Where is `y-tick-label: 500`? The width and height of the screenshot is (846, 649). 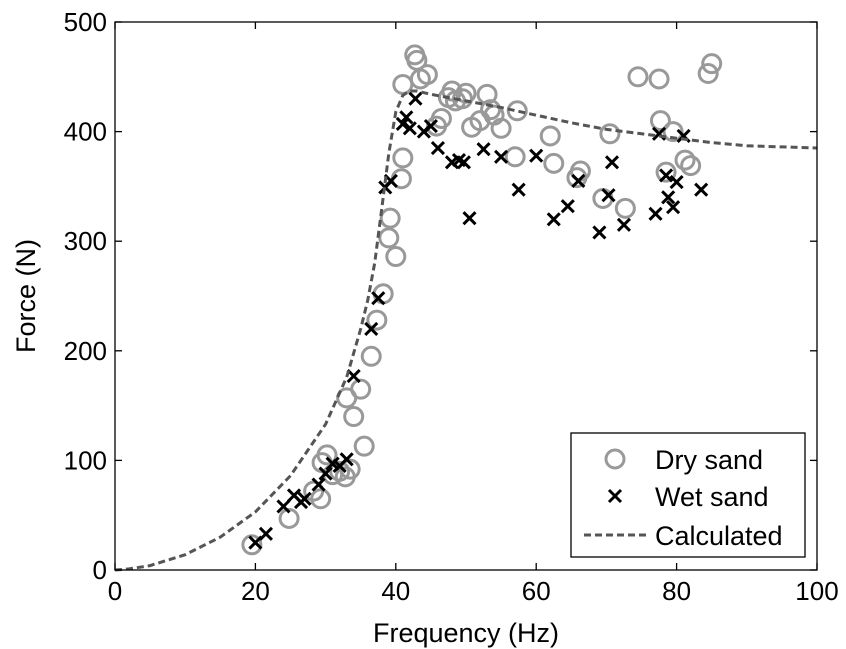
y-tick-label: 500 is located at coordinates (85, 22).